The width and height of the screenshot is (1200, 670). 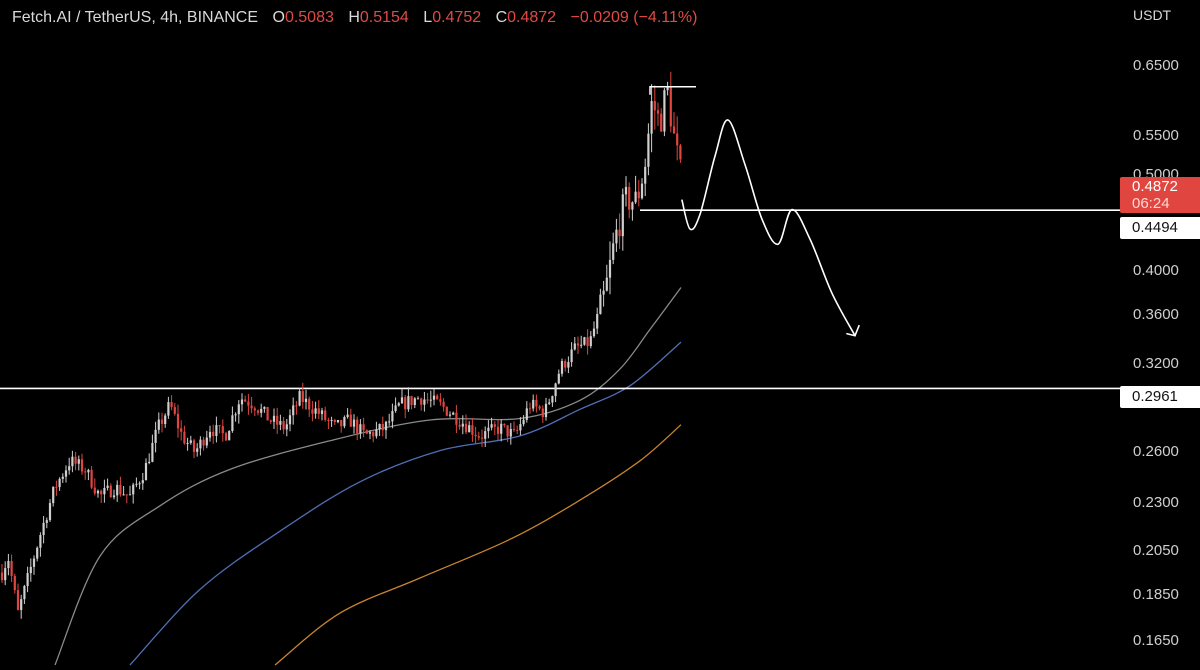 What do you see at coordinates (135, 17) in the screenshot?
I see `symbol-title: Fetch.AI / TetherUS, 4h, BINANCE` at bounding box center [135, 17].